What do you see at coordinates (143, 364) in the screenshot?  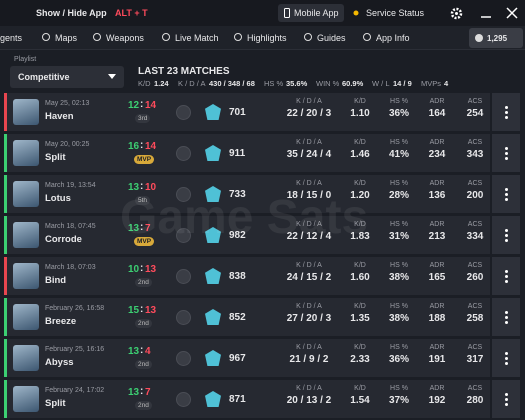 I see `placement: 2nd` at bounding box center [143, 364].